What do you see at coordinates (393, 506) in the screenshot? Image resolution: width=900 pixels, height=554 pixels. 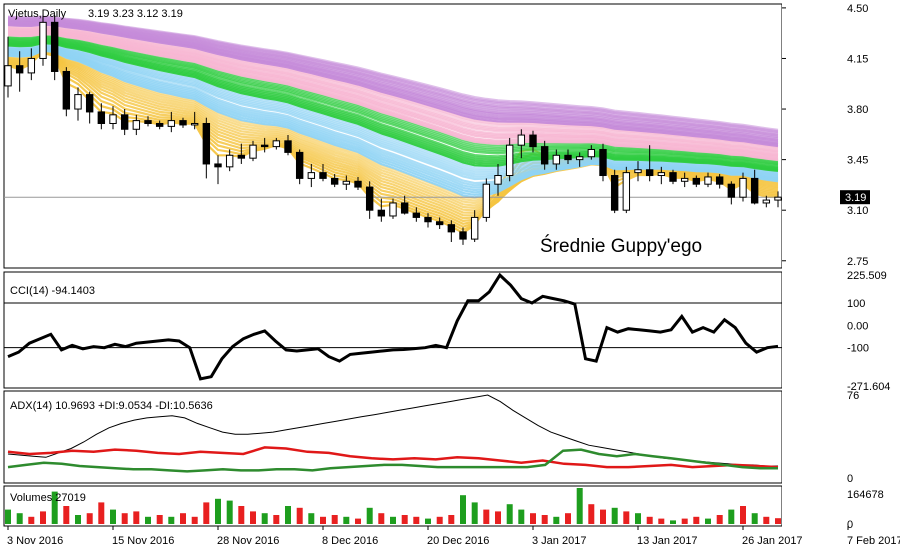 I see `volume-bars` at bounding box center [393, 506].